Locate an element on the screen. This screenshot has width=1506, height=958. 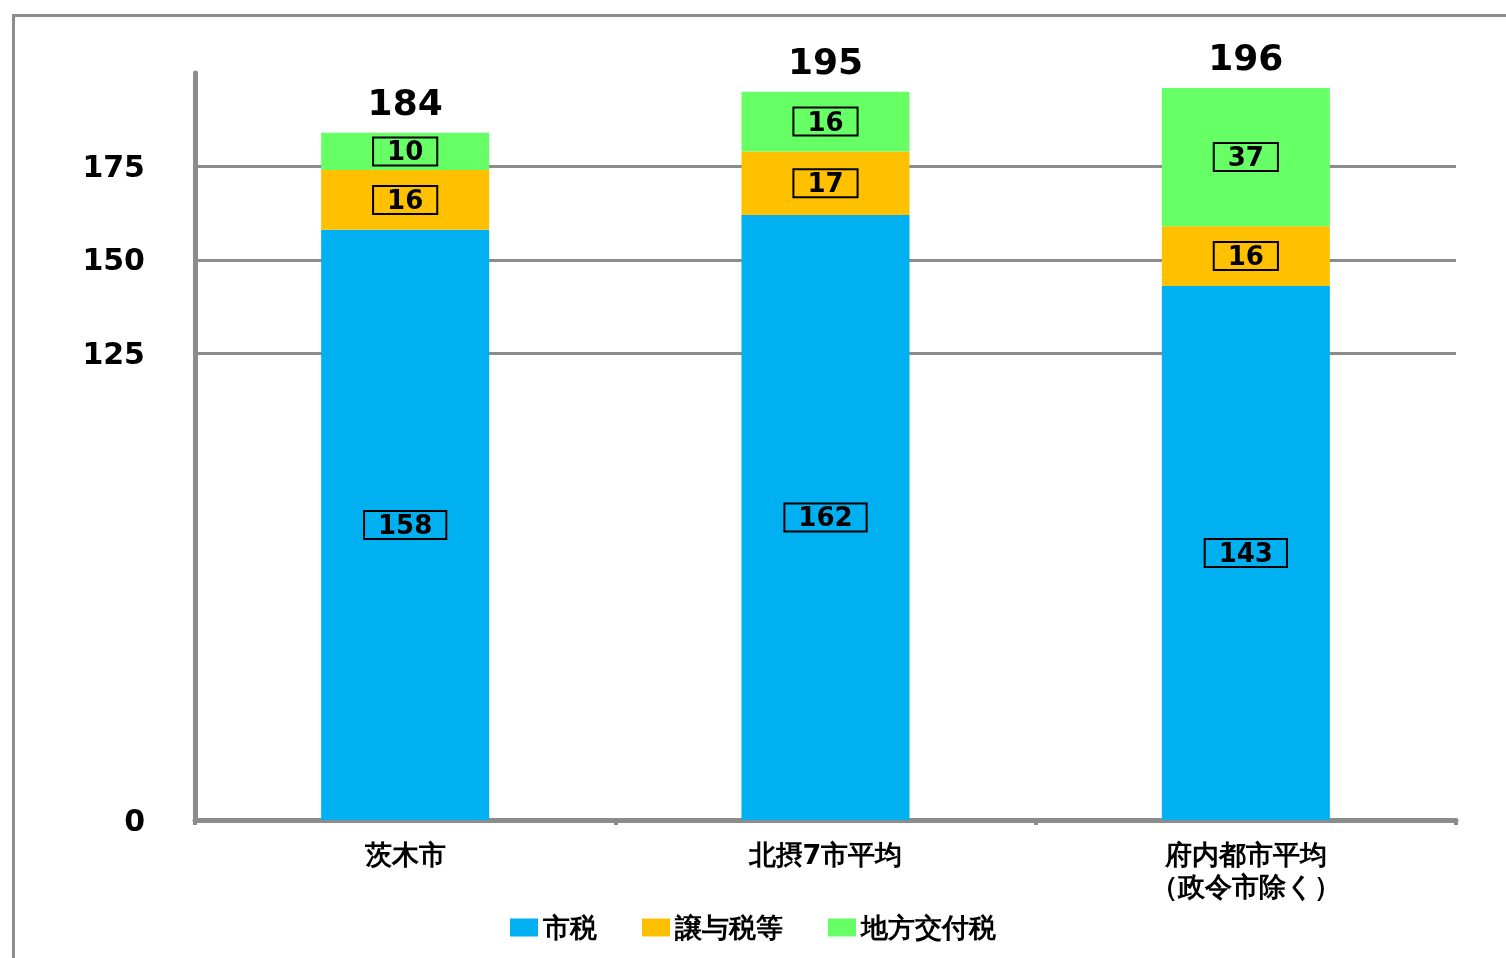
data-label: 143 is located at coordinates (1245, 552).